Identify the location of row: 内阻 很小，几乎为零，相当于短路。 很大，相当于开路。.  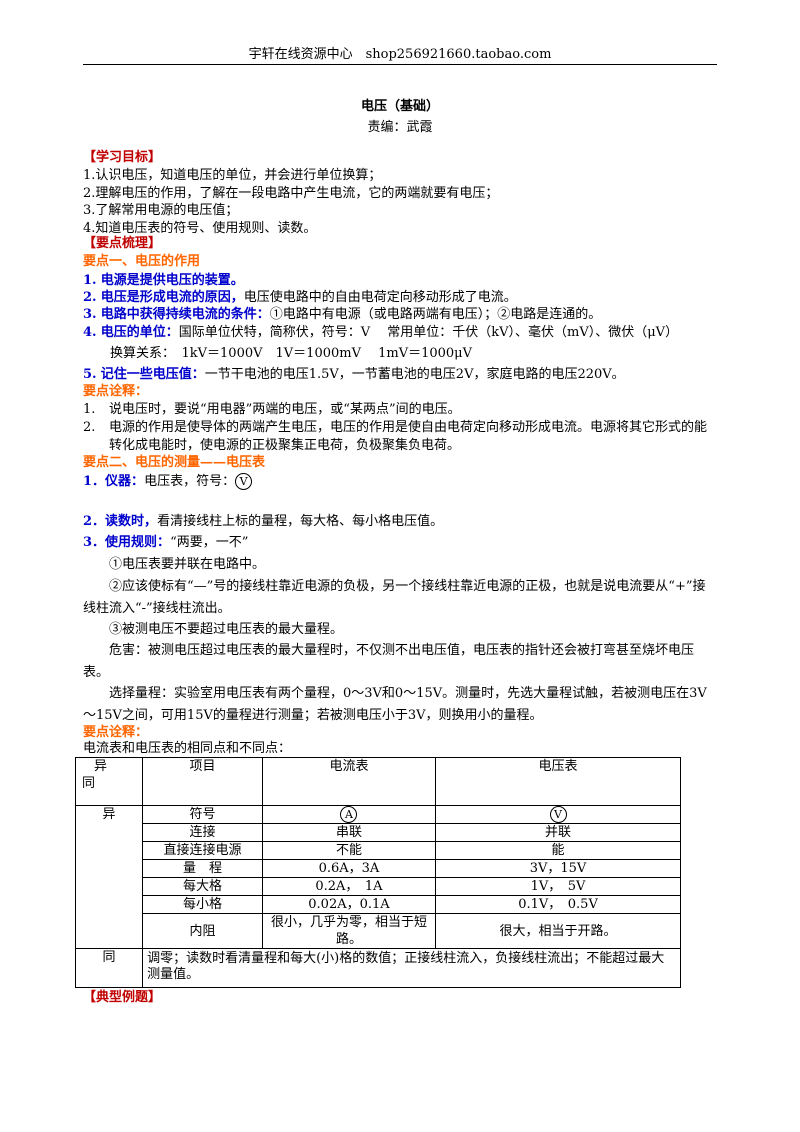
(378, 931).